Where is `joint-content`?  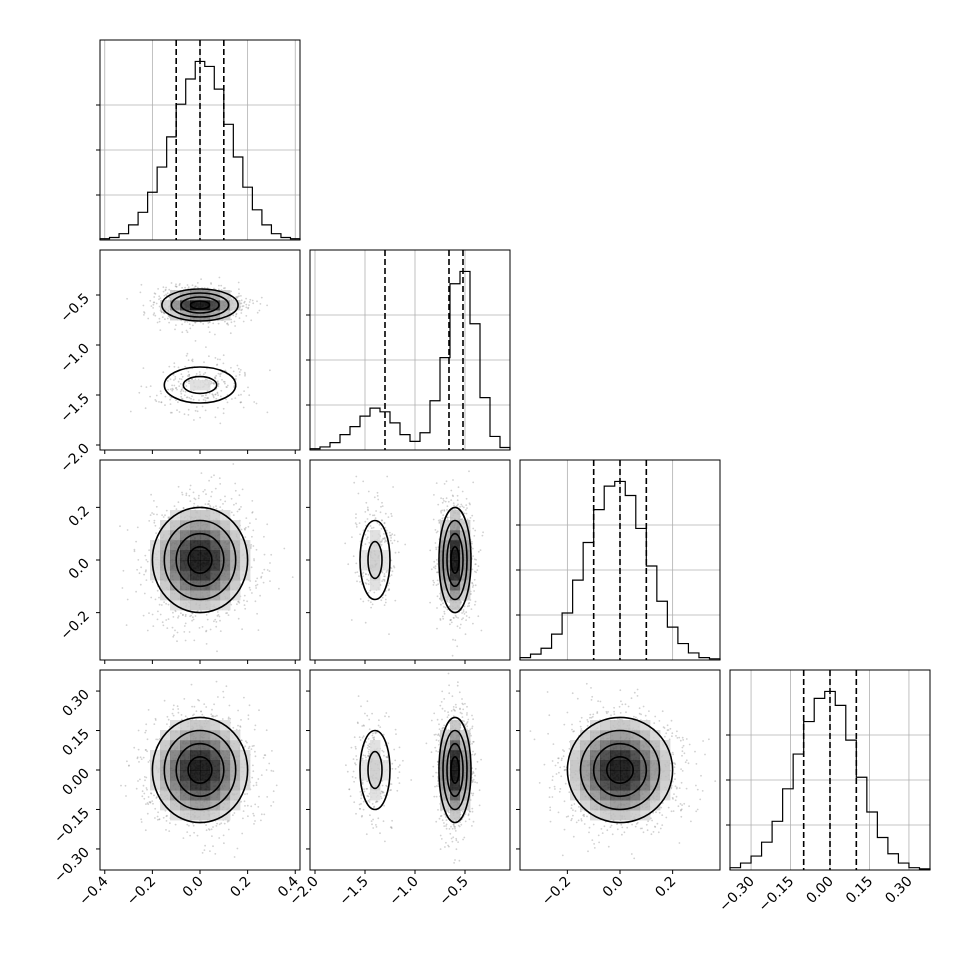 joint-content is located at coordinates (199, 769).